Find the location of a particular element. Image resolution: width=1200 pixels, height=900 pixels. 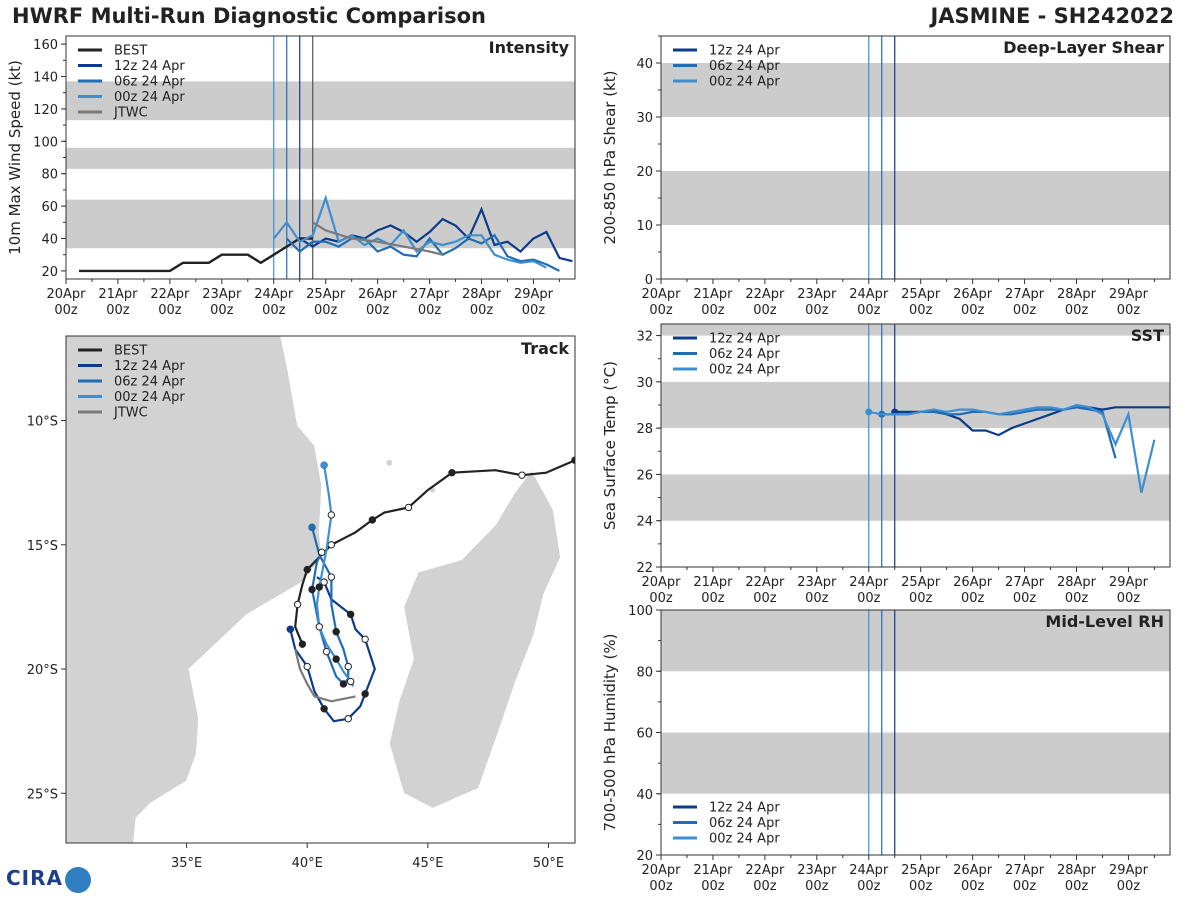

shear-title: Deep-Layer Shear is located at coordinates (1083, 47).